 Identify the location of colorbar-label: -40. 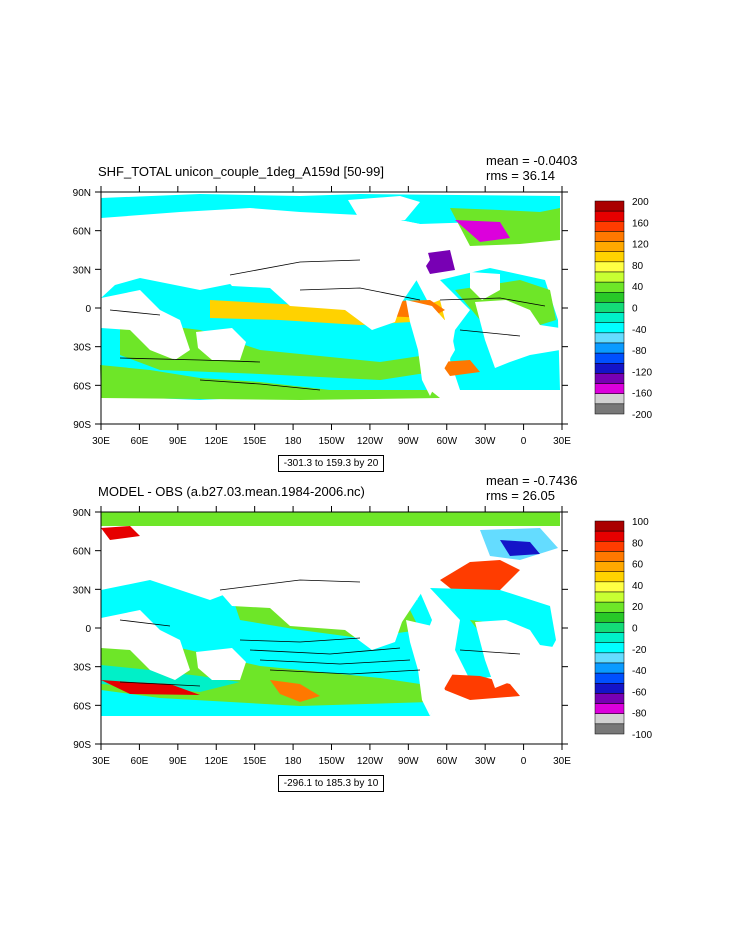
(639, 671).